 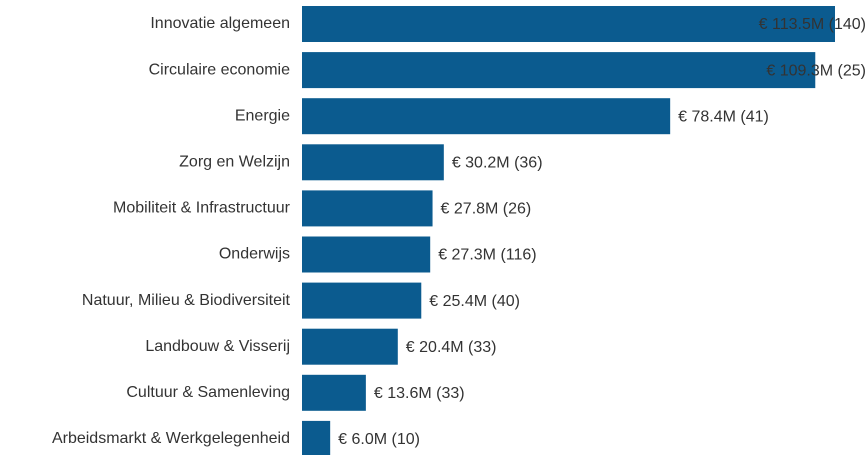 I want to click on category-label: Cultuur & Samenleving, so click(x=208, y=392).